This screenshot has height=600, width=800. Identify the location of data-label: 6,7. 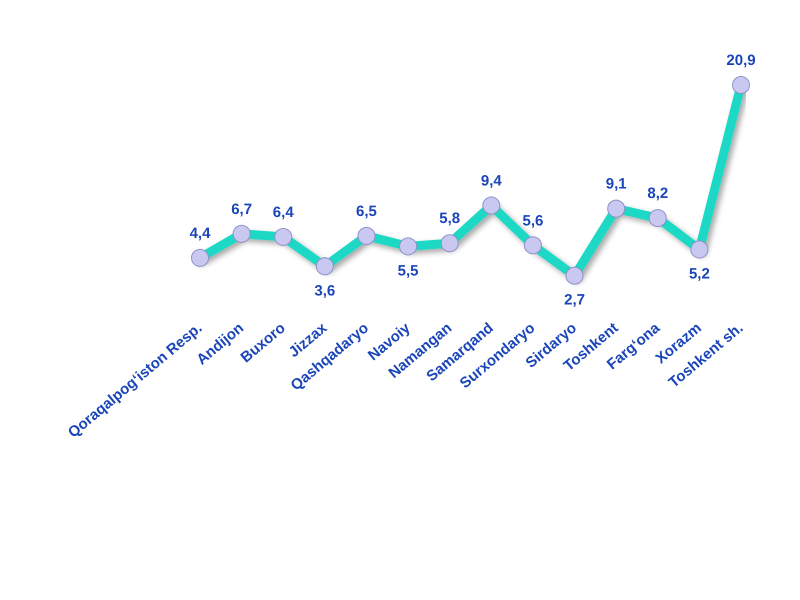
(241, 209).